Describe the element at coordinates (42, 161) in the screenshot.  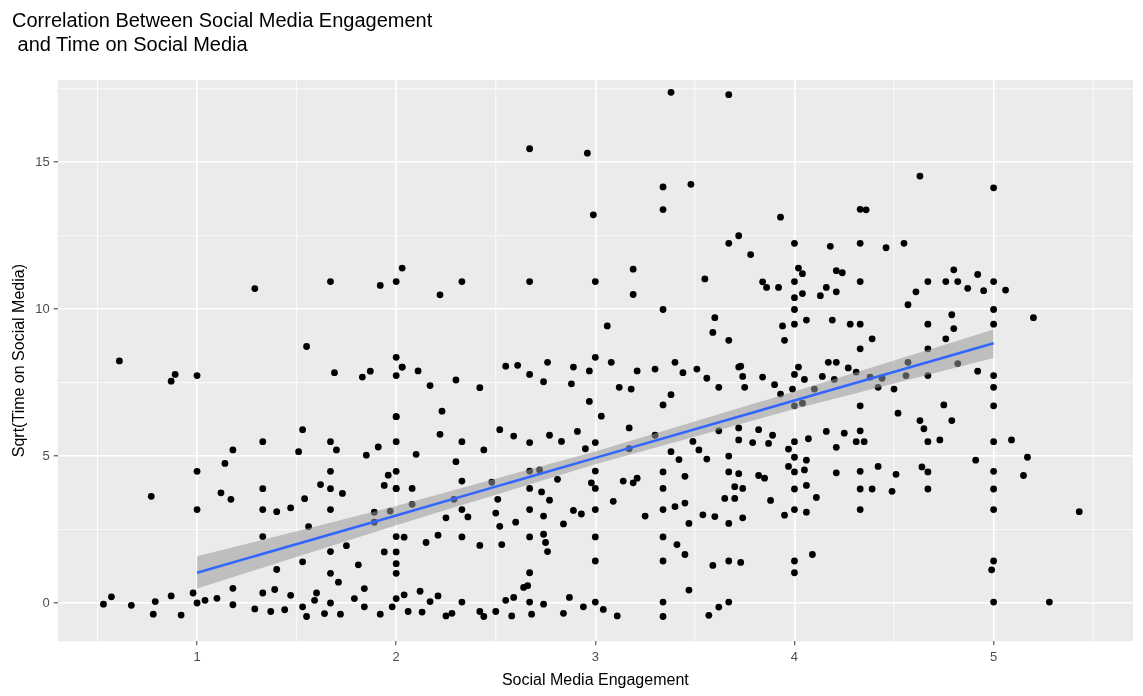
I see `y-tick-label: 15` at that location.